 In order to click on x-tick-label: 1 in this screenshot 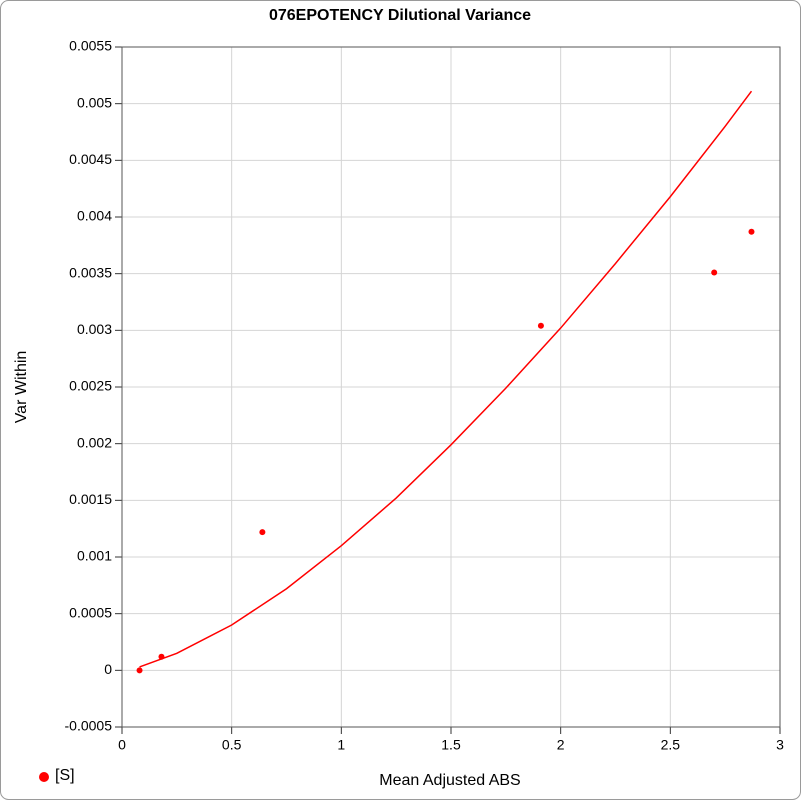, I will do `click(341, 745)`.